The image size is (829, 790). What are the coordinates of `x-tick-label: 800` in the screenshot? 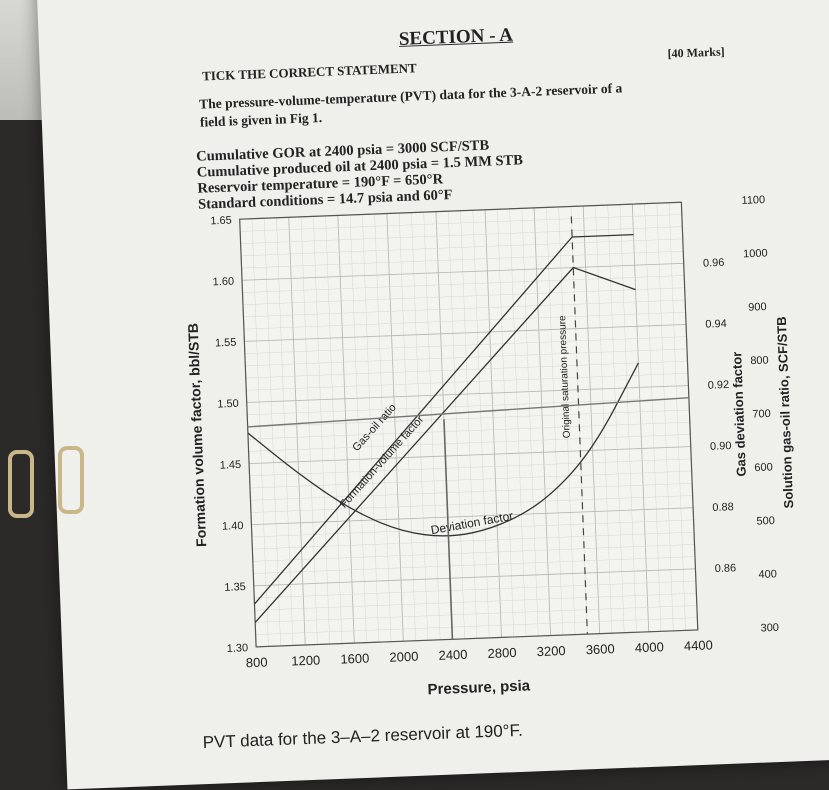 It's located at (257, 662).